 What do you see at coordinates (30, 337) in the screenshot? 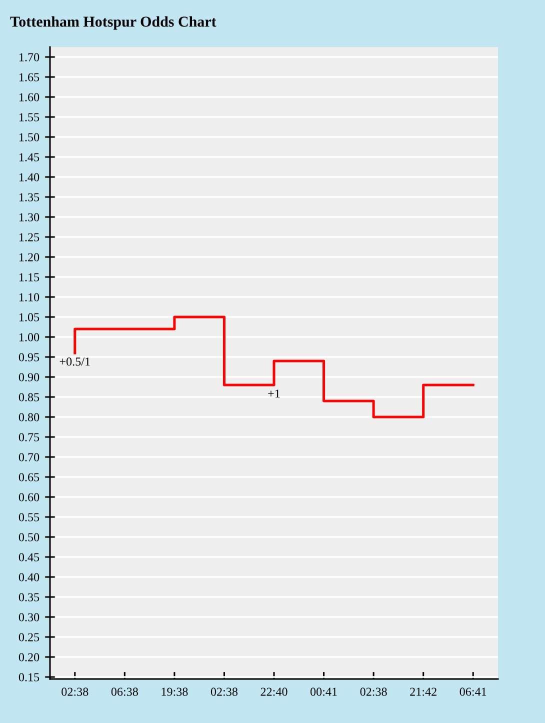
I see `y-tick-label: 1.00` at bounding box center [30, 337].